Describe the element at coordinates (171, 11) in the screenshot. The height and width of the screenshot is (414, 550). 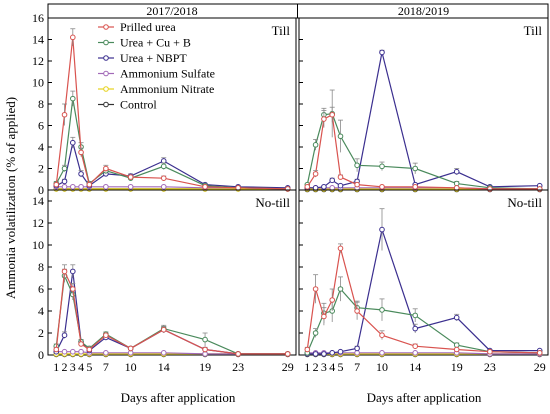
I see `year-label: 2017/2018` at that location.